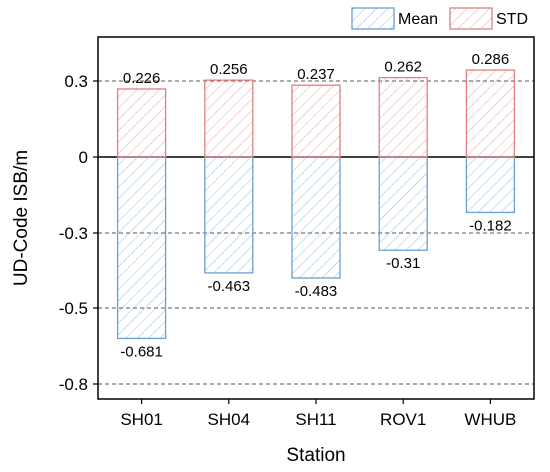 The width and height of the screenshot is (550, 472). What do you see at coordinates (316, 217) in the screenshot?
I see `bar-mean-sh11` at bounding box center [316, 217].